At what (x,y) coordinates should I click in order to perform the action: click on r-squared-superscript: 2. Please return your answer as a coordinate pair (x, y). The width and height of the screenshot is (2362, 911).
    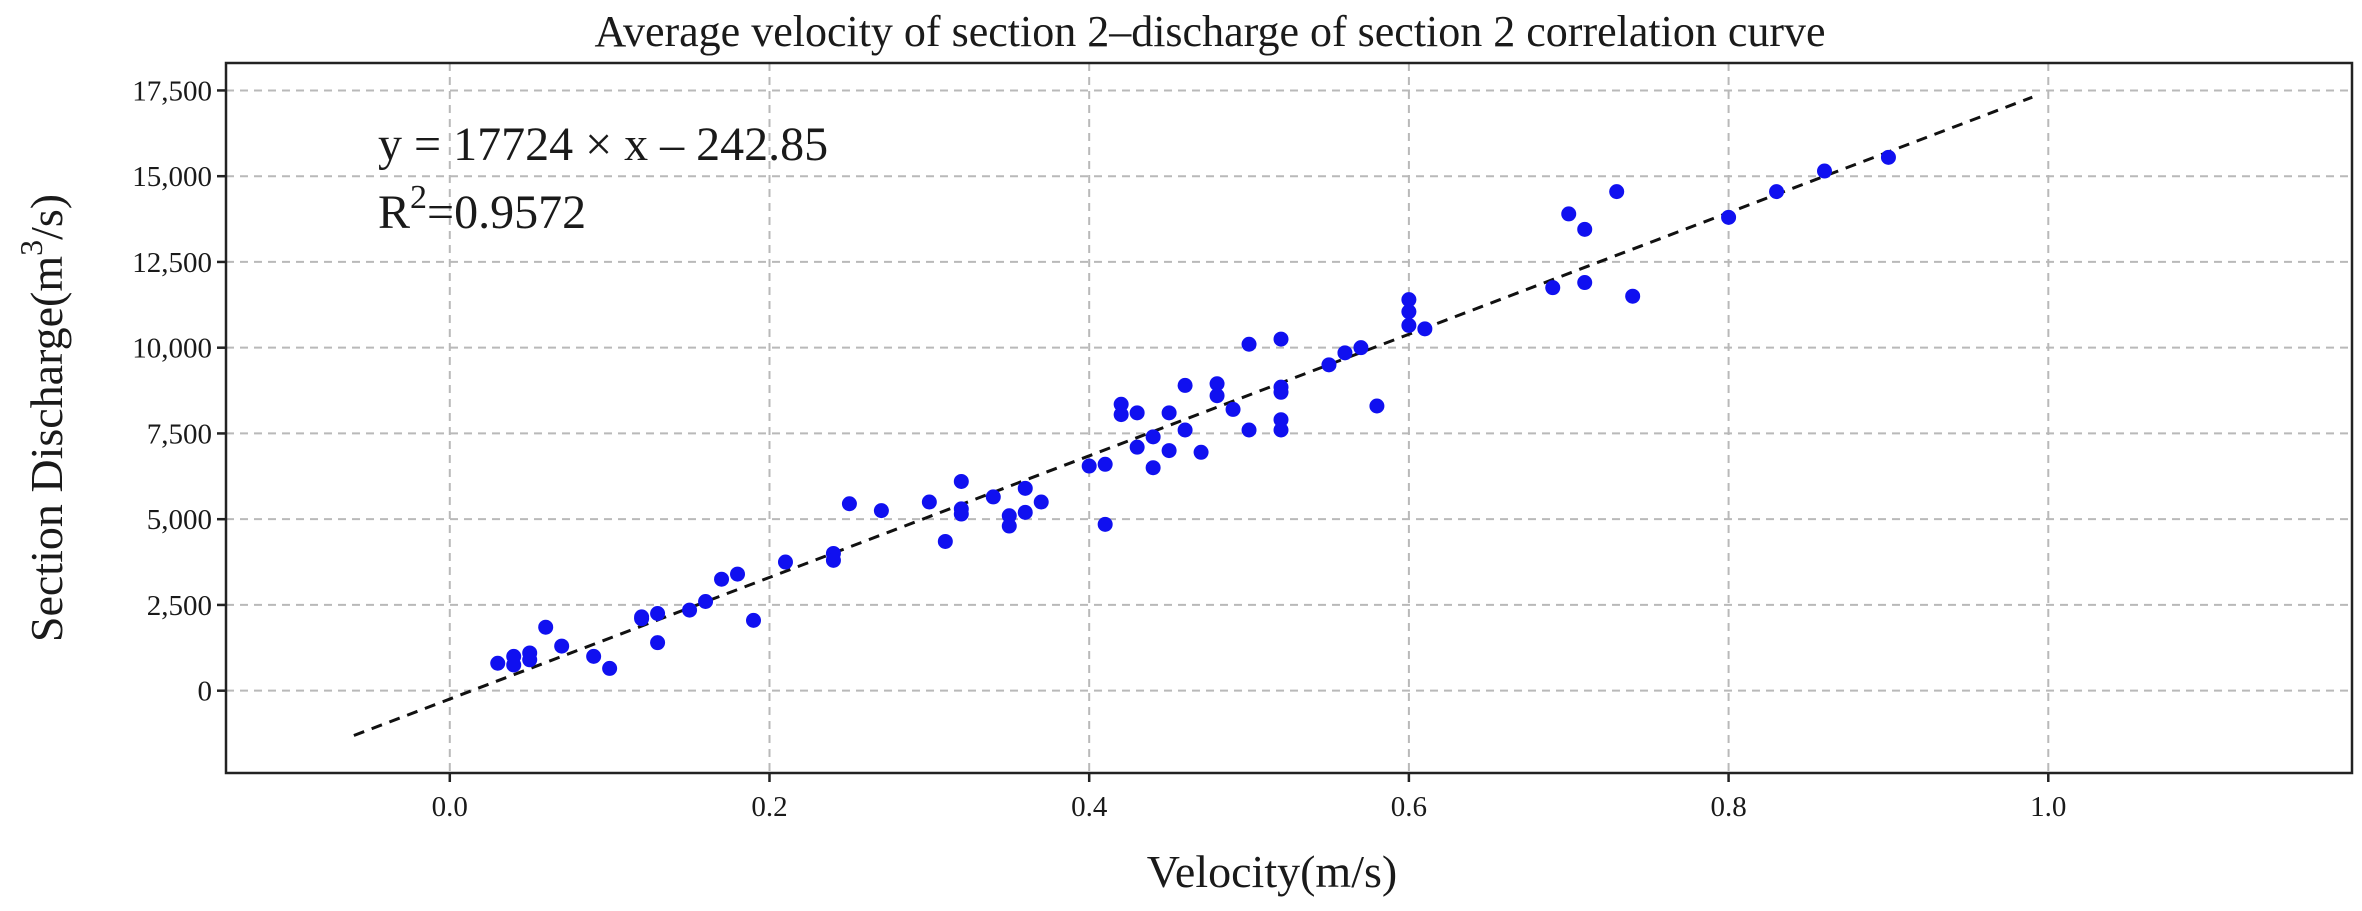
    Looking at the image, I should click on (418, 197).